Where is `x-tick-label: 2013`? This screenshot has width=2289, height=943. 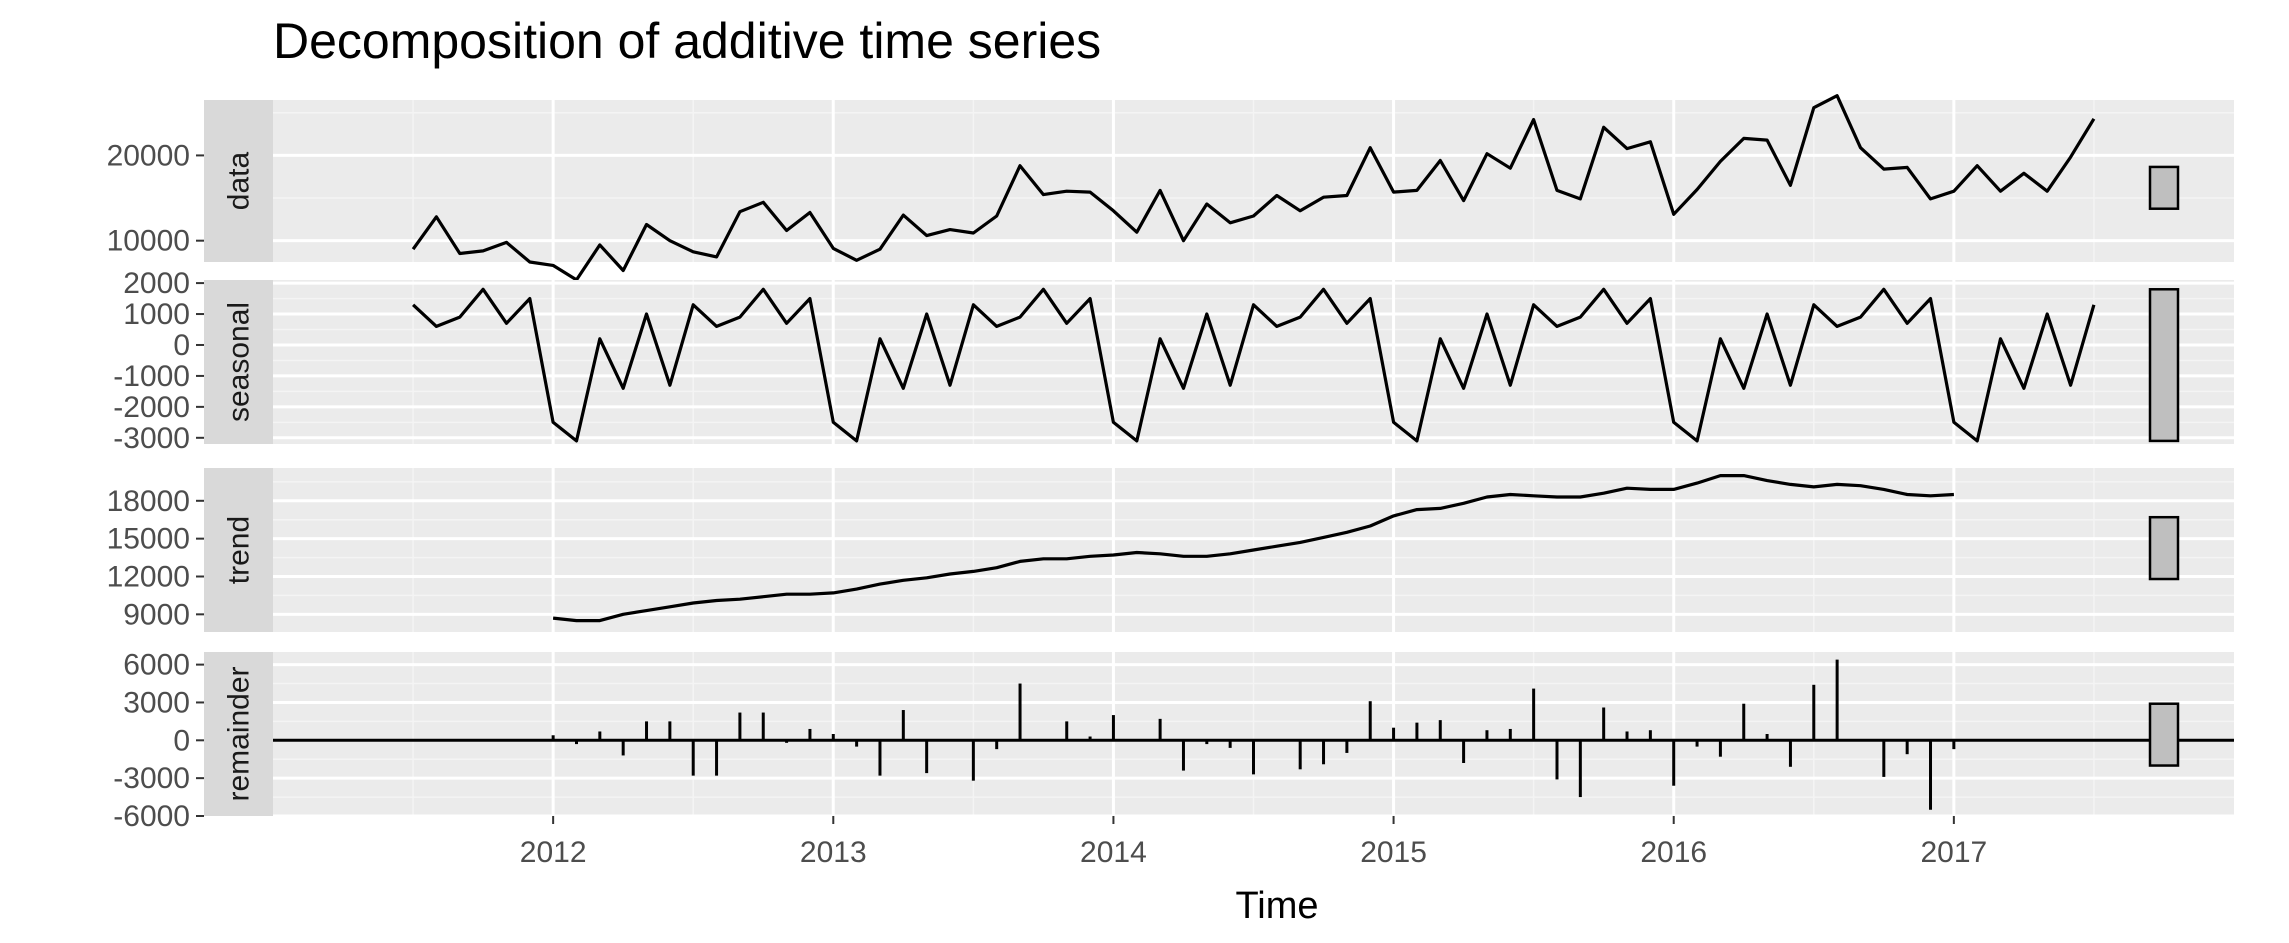
x-tick-label: 2013 is located at coordinates (833, 852).